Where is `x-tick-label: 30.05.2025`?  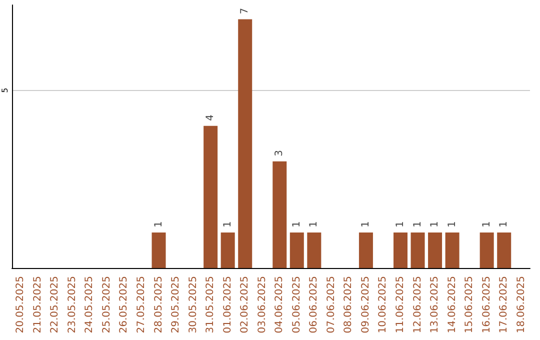 x-tick-label: 30.05.2025 is located at coordinates (193, 305).